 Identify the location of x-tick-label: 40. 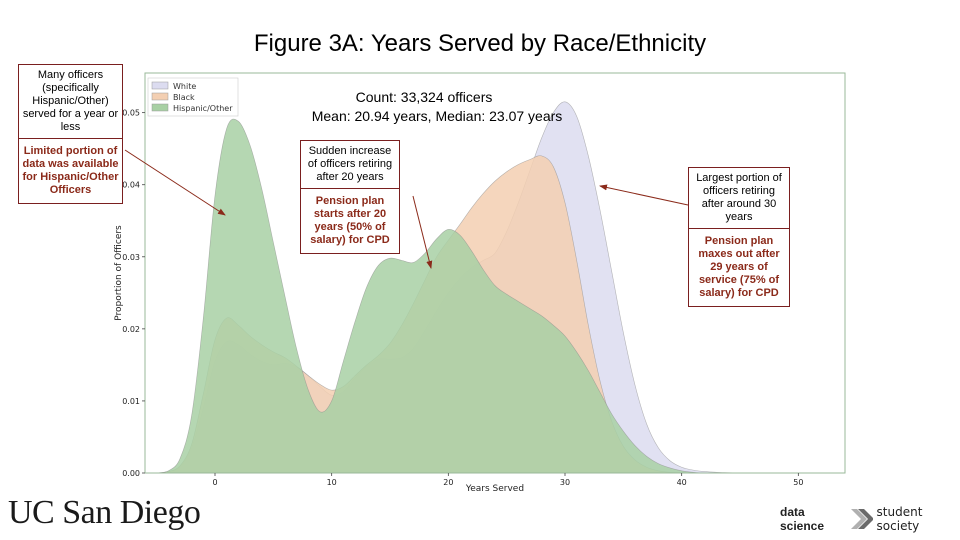
(682, 482).